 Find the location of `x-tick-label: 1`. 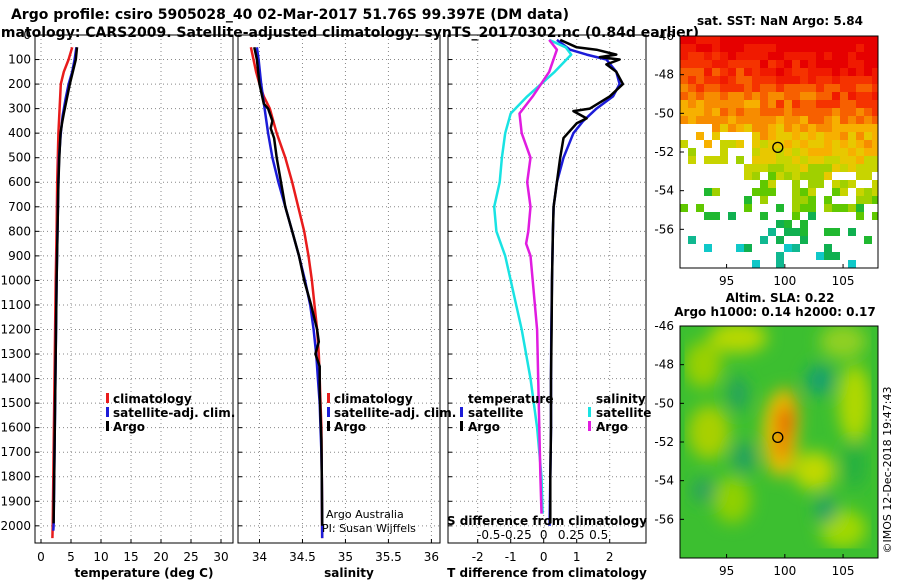

x-tick-label: 1 is located at coordinates (577, 557).